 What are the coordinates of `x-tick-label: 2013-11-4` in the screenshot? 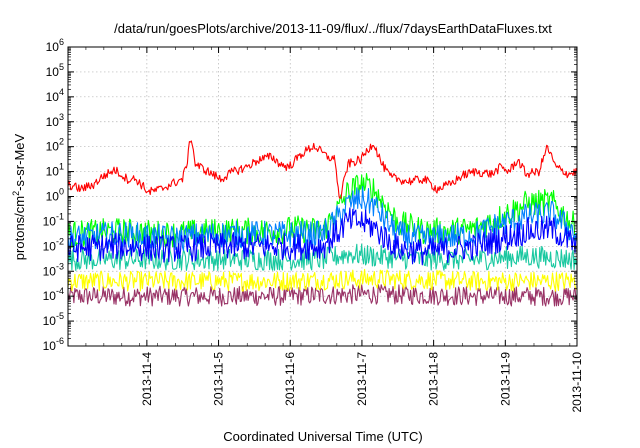 It's located at (147, 379).